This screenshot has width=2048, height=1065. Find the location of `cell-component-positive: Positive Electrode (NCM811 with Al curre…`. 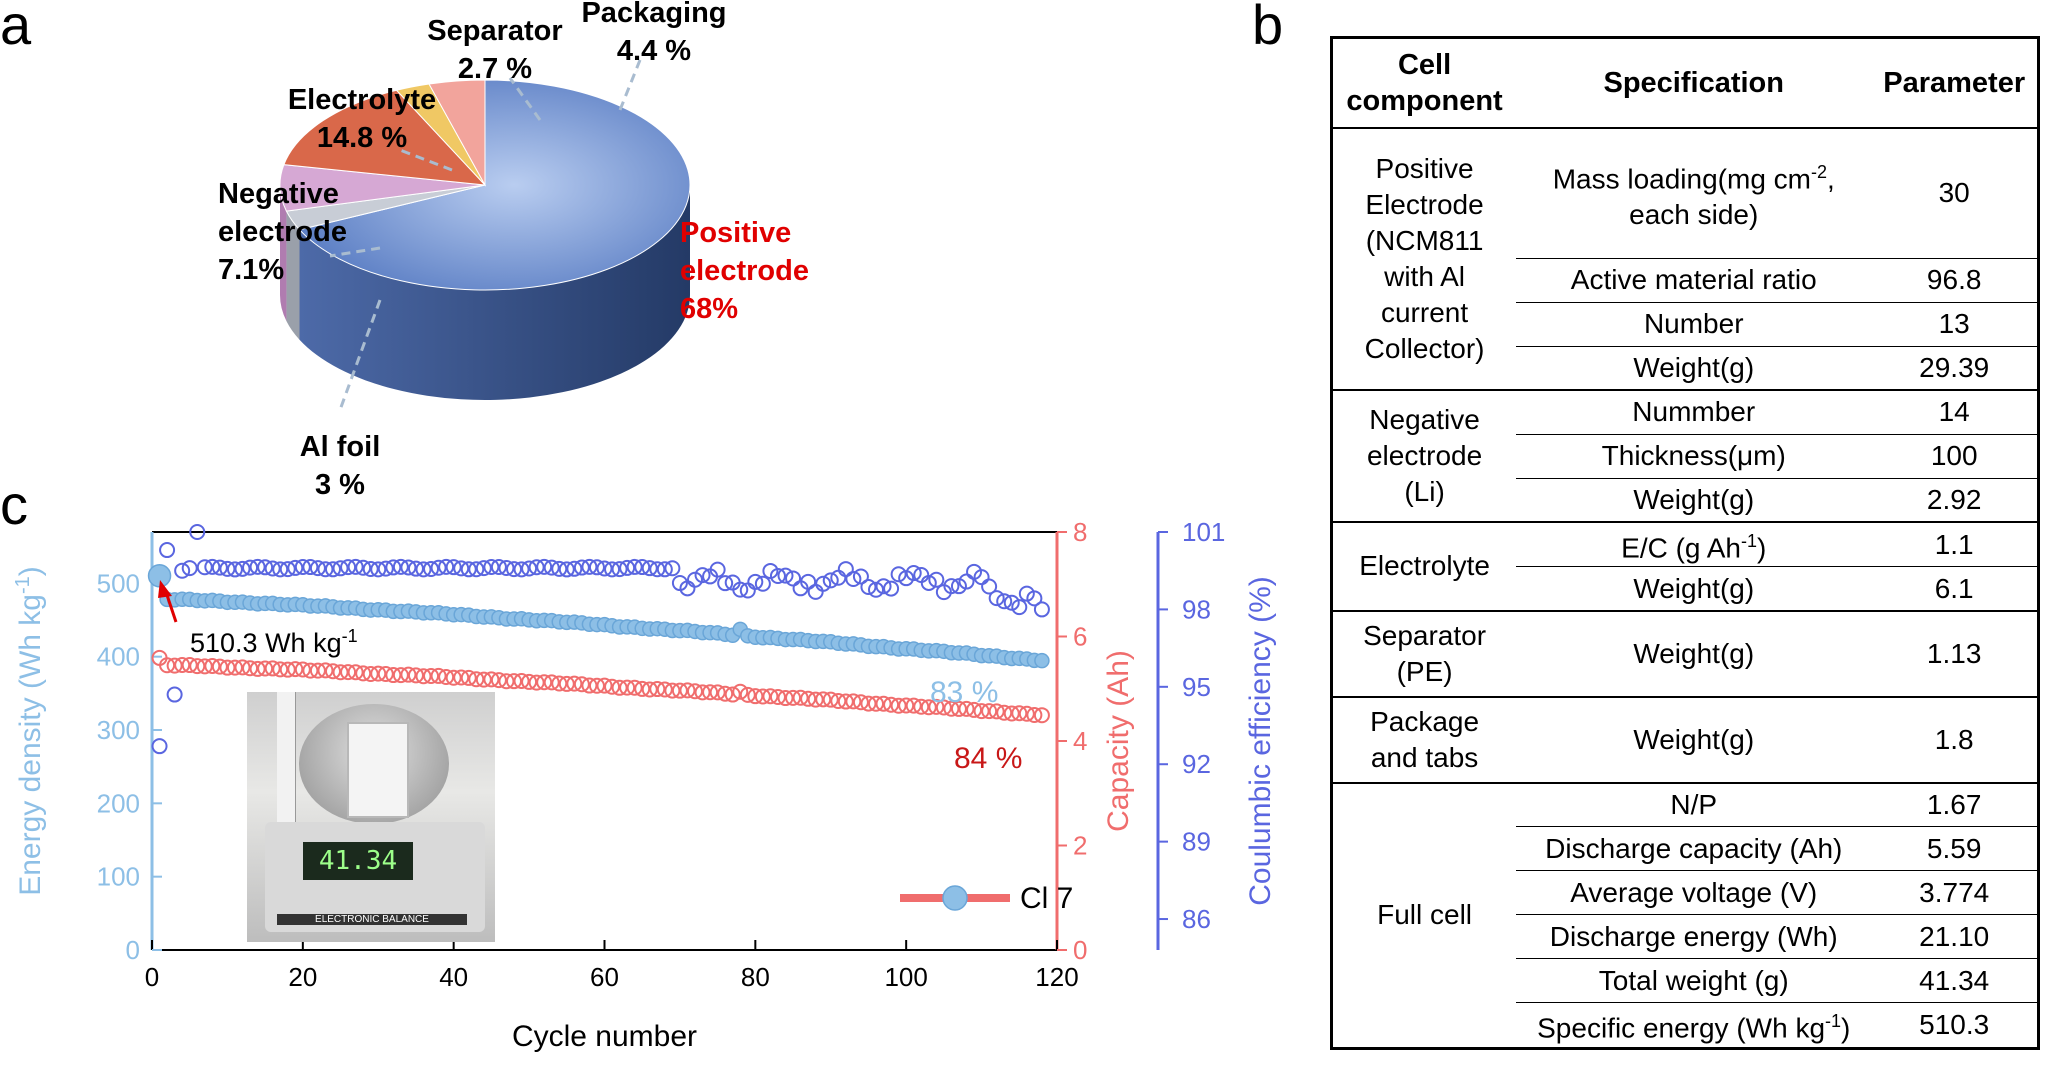

cell-component-positive: Positive Electrode (NCM811 with Al curre… is located at coordinates (1424, 258).